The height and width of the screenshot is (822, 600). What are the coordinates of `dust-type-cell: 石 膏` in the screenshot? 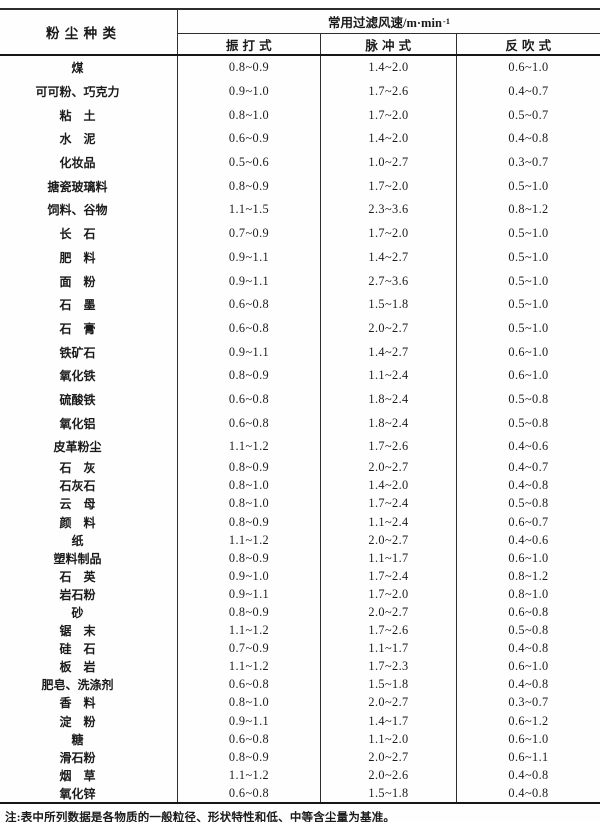 It's located at (89, 328).